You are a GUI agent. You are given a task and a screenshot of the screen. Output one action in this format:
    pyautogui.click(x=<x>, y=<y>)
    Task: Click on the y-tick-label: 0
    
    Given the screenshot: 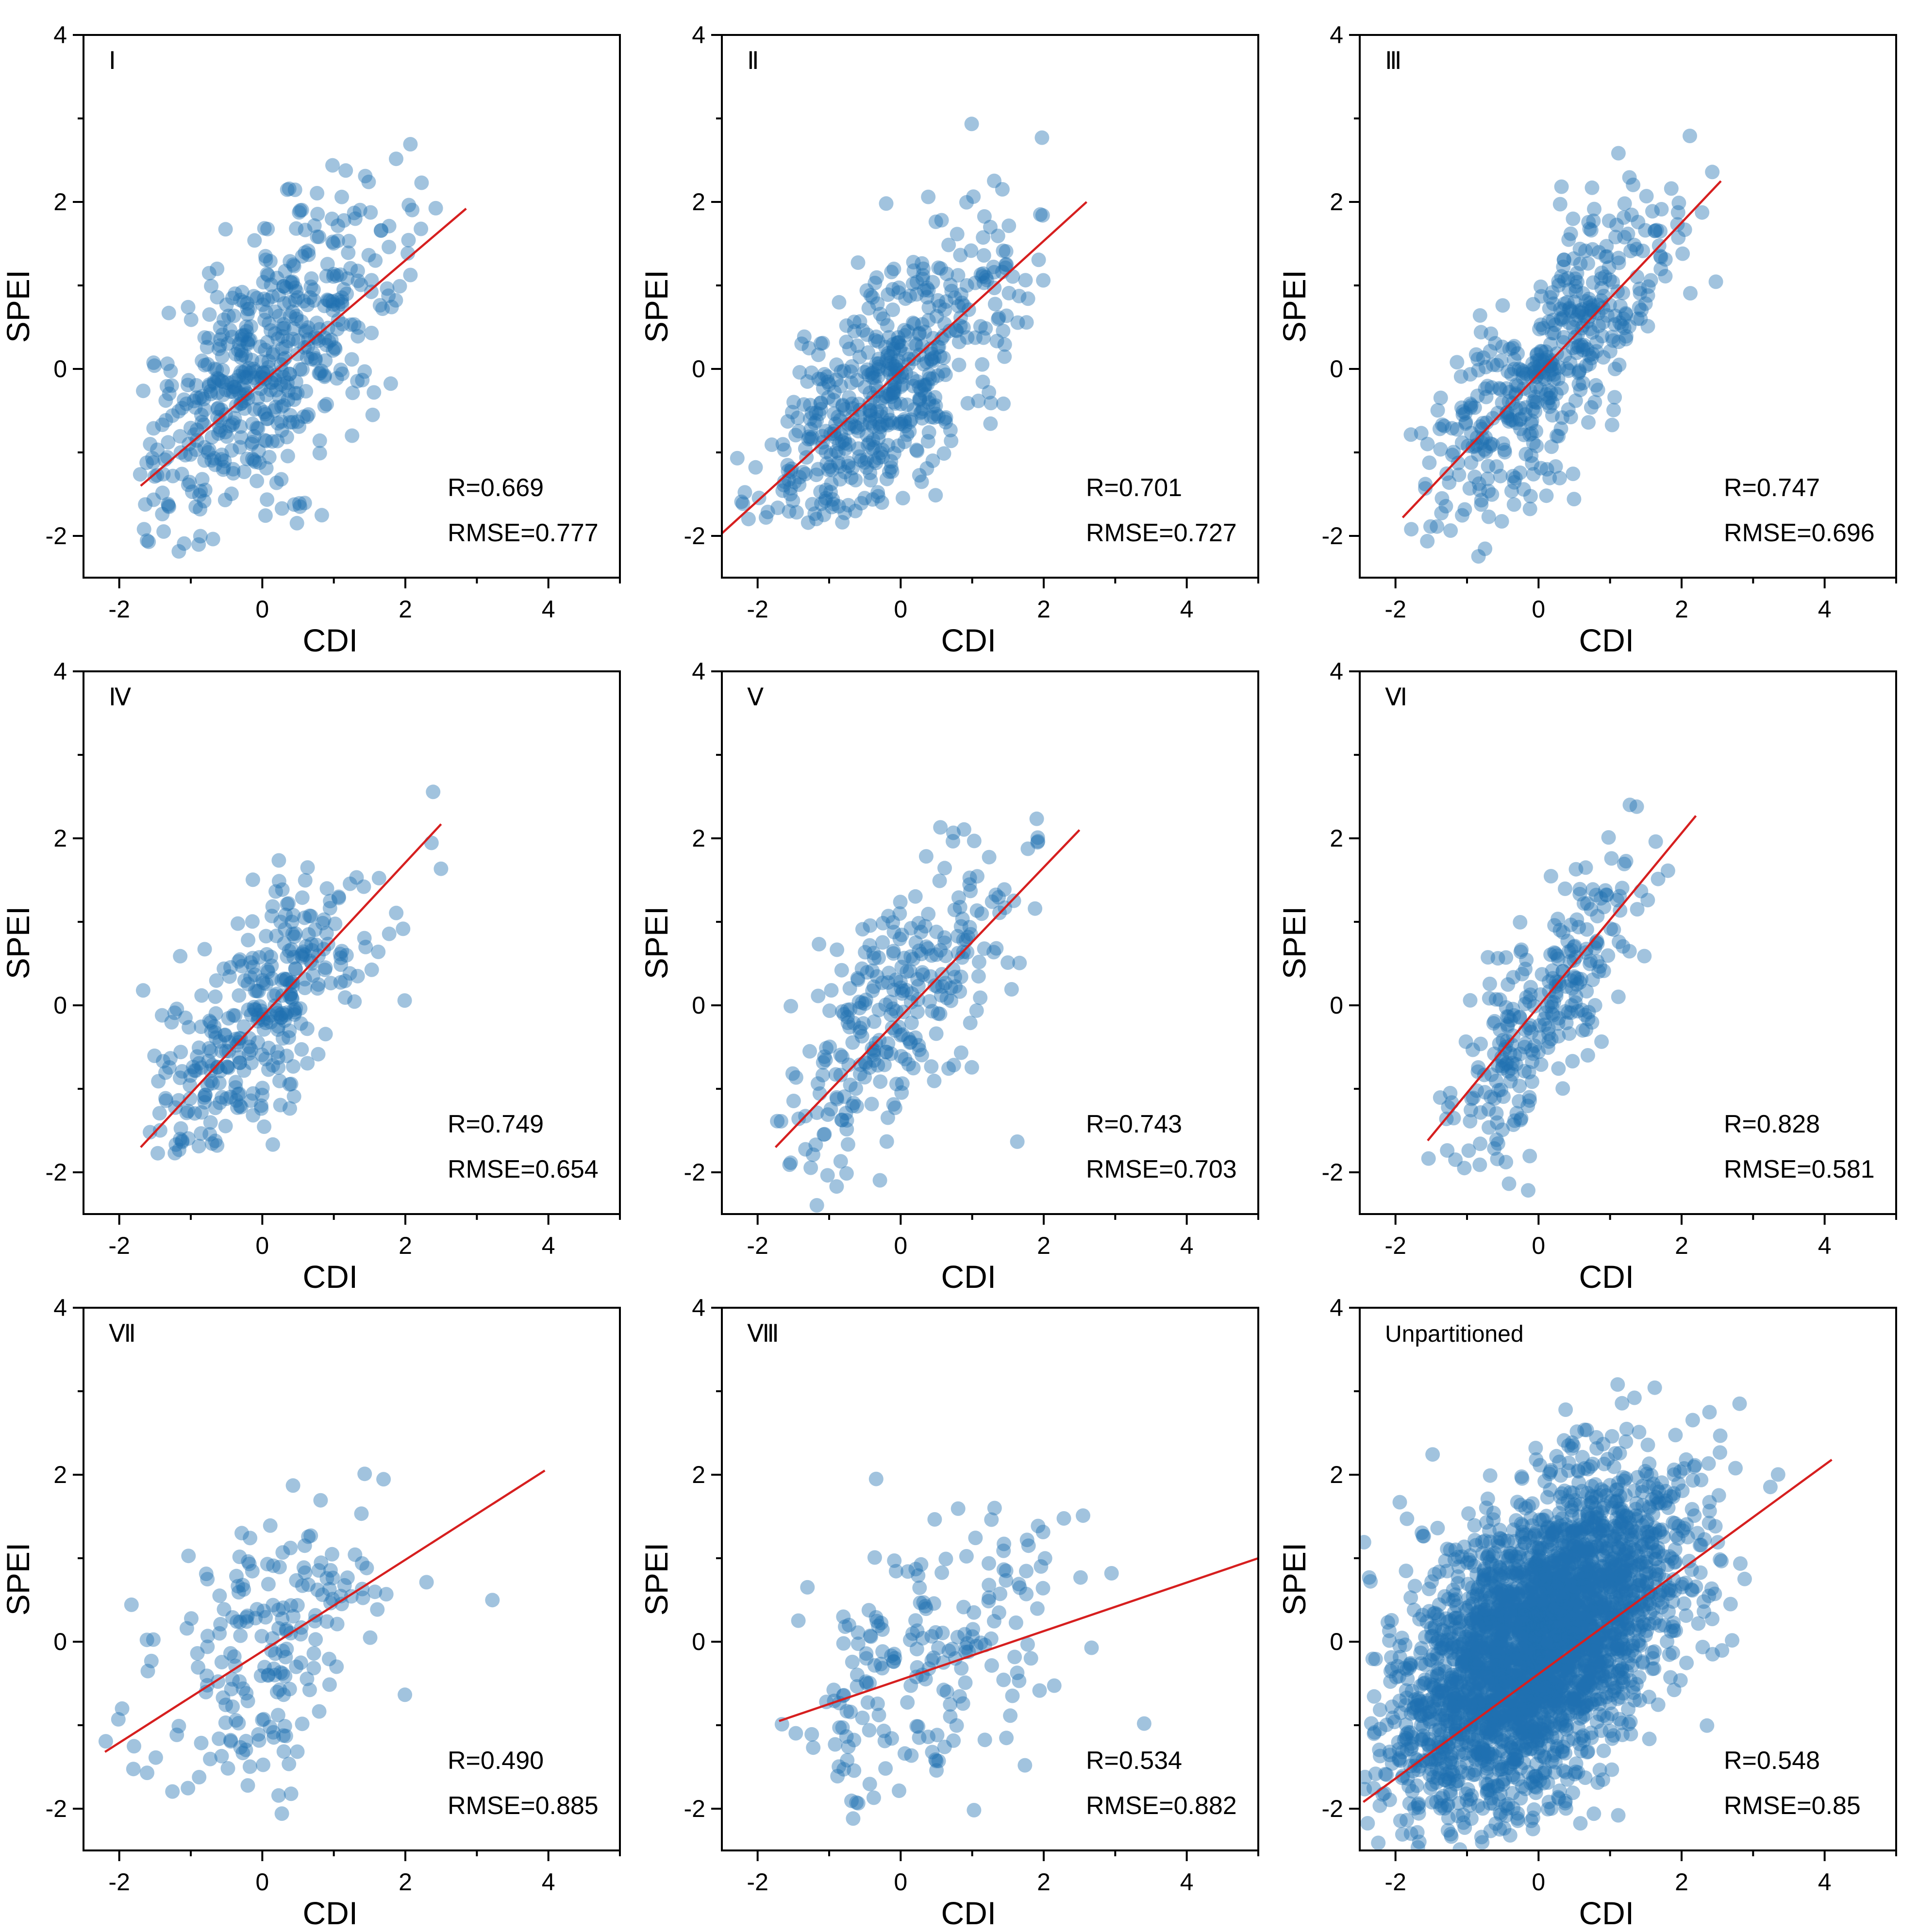 What is the action you would take?
    pyautogui.click(x=60, y=1642)
    